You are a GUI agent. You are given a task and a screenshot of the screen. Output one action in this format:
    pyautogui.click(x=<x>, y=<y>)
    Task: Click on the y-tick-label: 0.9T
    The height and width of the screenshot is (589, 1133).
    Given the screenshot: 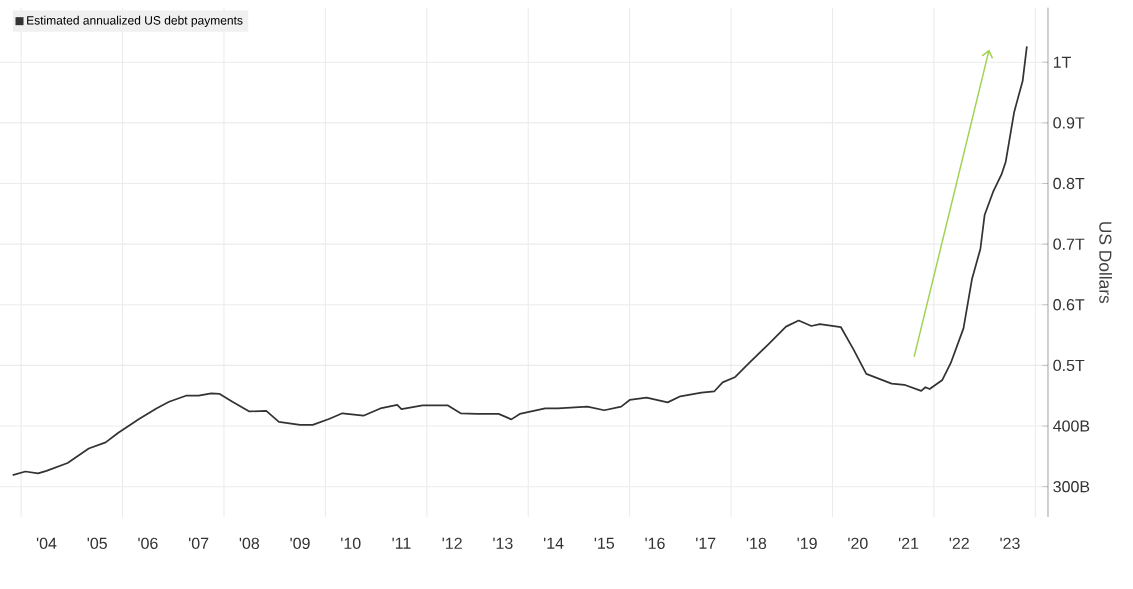 What is the action you would take?
    pyautogui.click(x=1069, y=123)
    